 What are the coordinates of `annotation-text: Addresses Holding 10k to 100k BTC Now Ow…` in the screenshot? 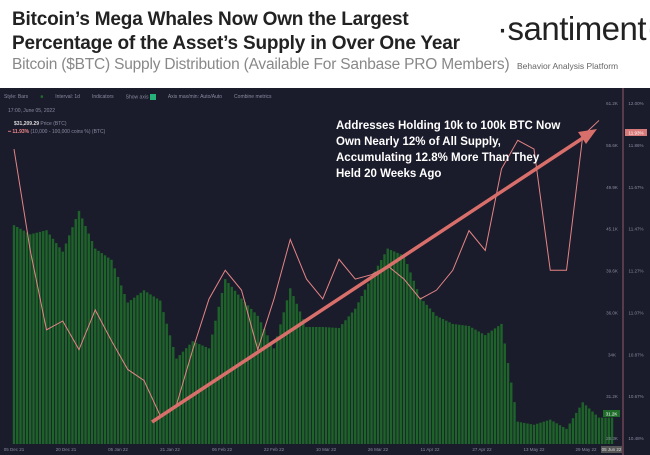 It's located at (448, 150).